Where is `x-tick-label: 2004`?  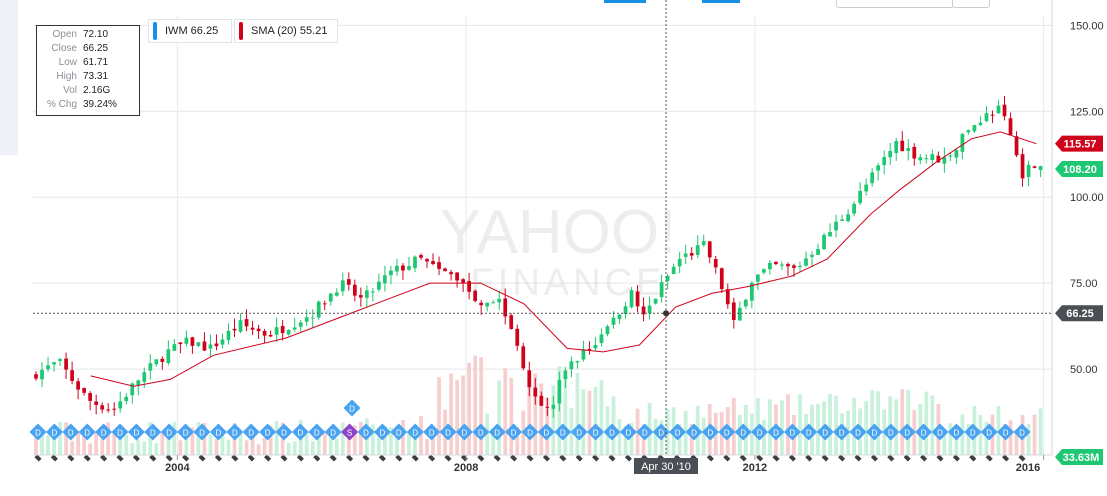
x-tick-label: 2004 is located at coordinates (177, 468).